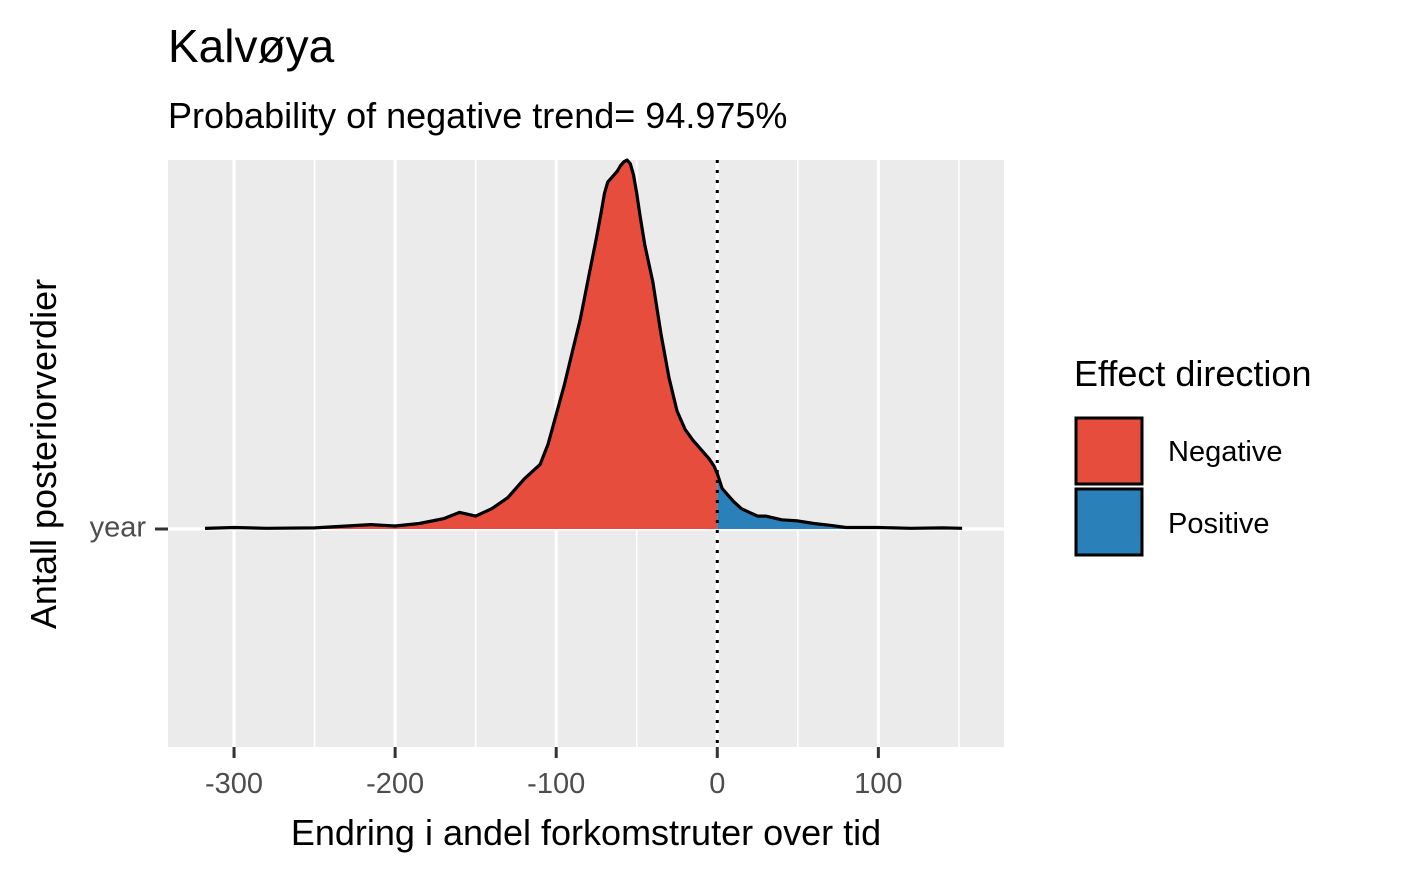 The image size is (1421, 878). Describe the element at coordinates (1225, 452) in the screenshot. I see `legend-label-negative: Negative` at that location.